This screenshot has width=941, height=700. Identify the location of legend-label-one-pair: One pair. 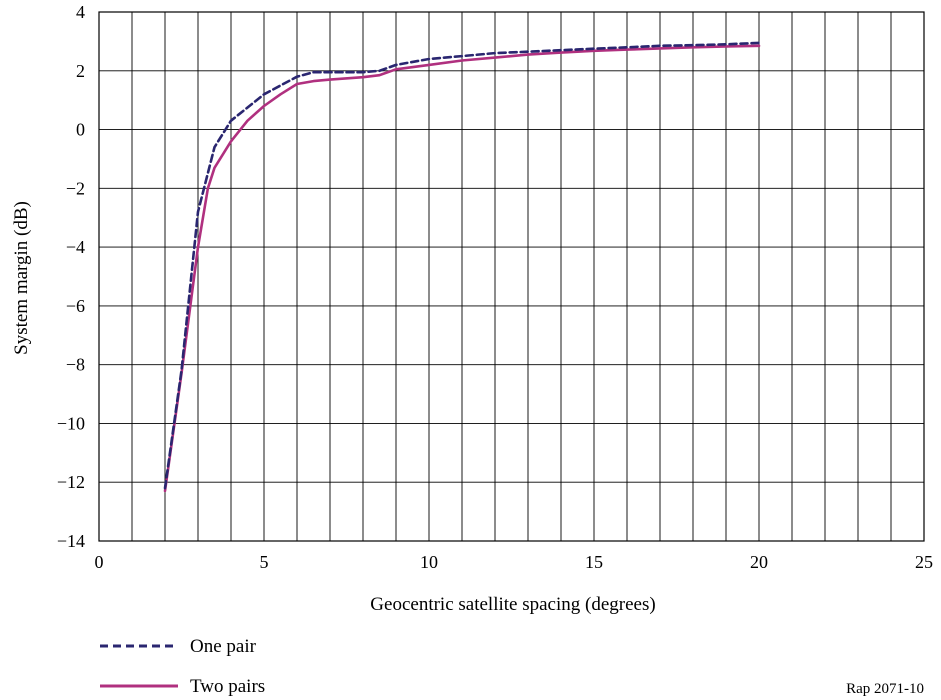
(223, 646).